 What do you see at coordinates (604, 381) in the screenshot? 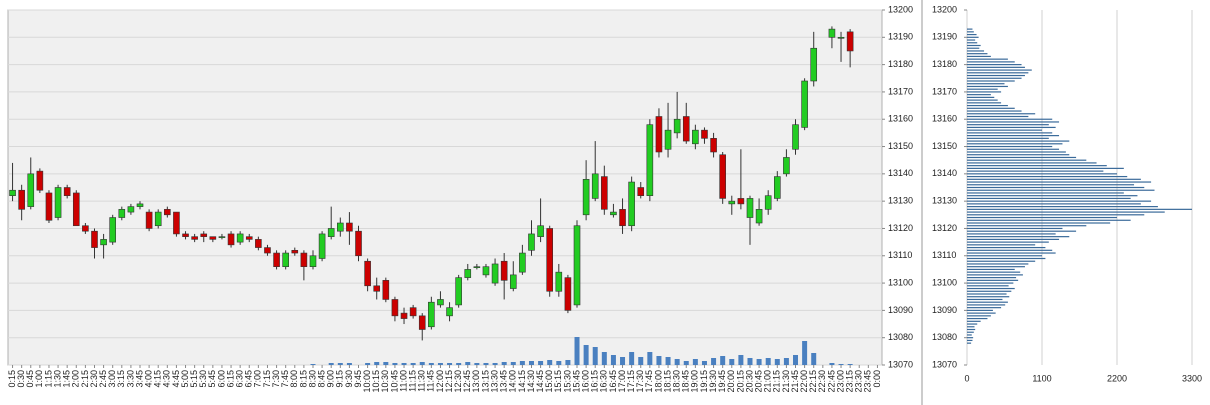
I see `x-tick-label: 16:30` at bounding box center [604, 381].